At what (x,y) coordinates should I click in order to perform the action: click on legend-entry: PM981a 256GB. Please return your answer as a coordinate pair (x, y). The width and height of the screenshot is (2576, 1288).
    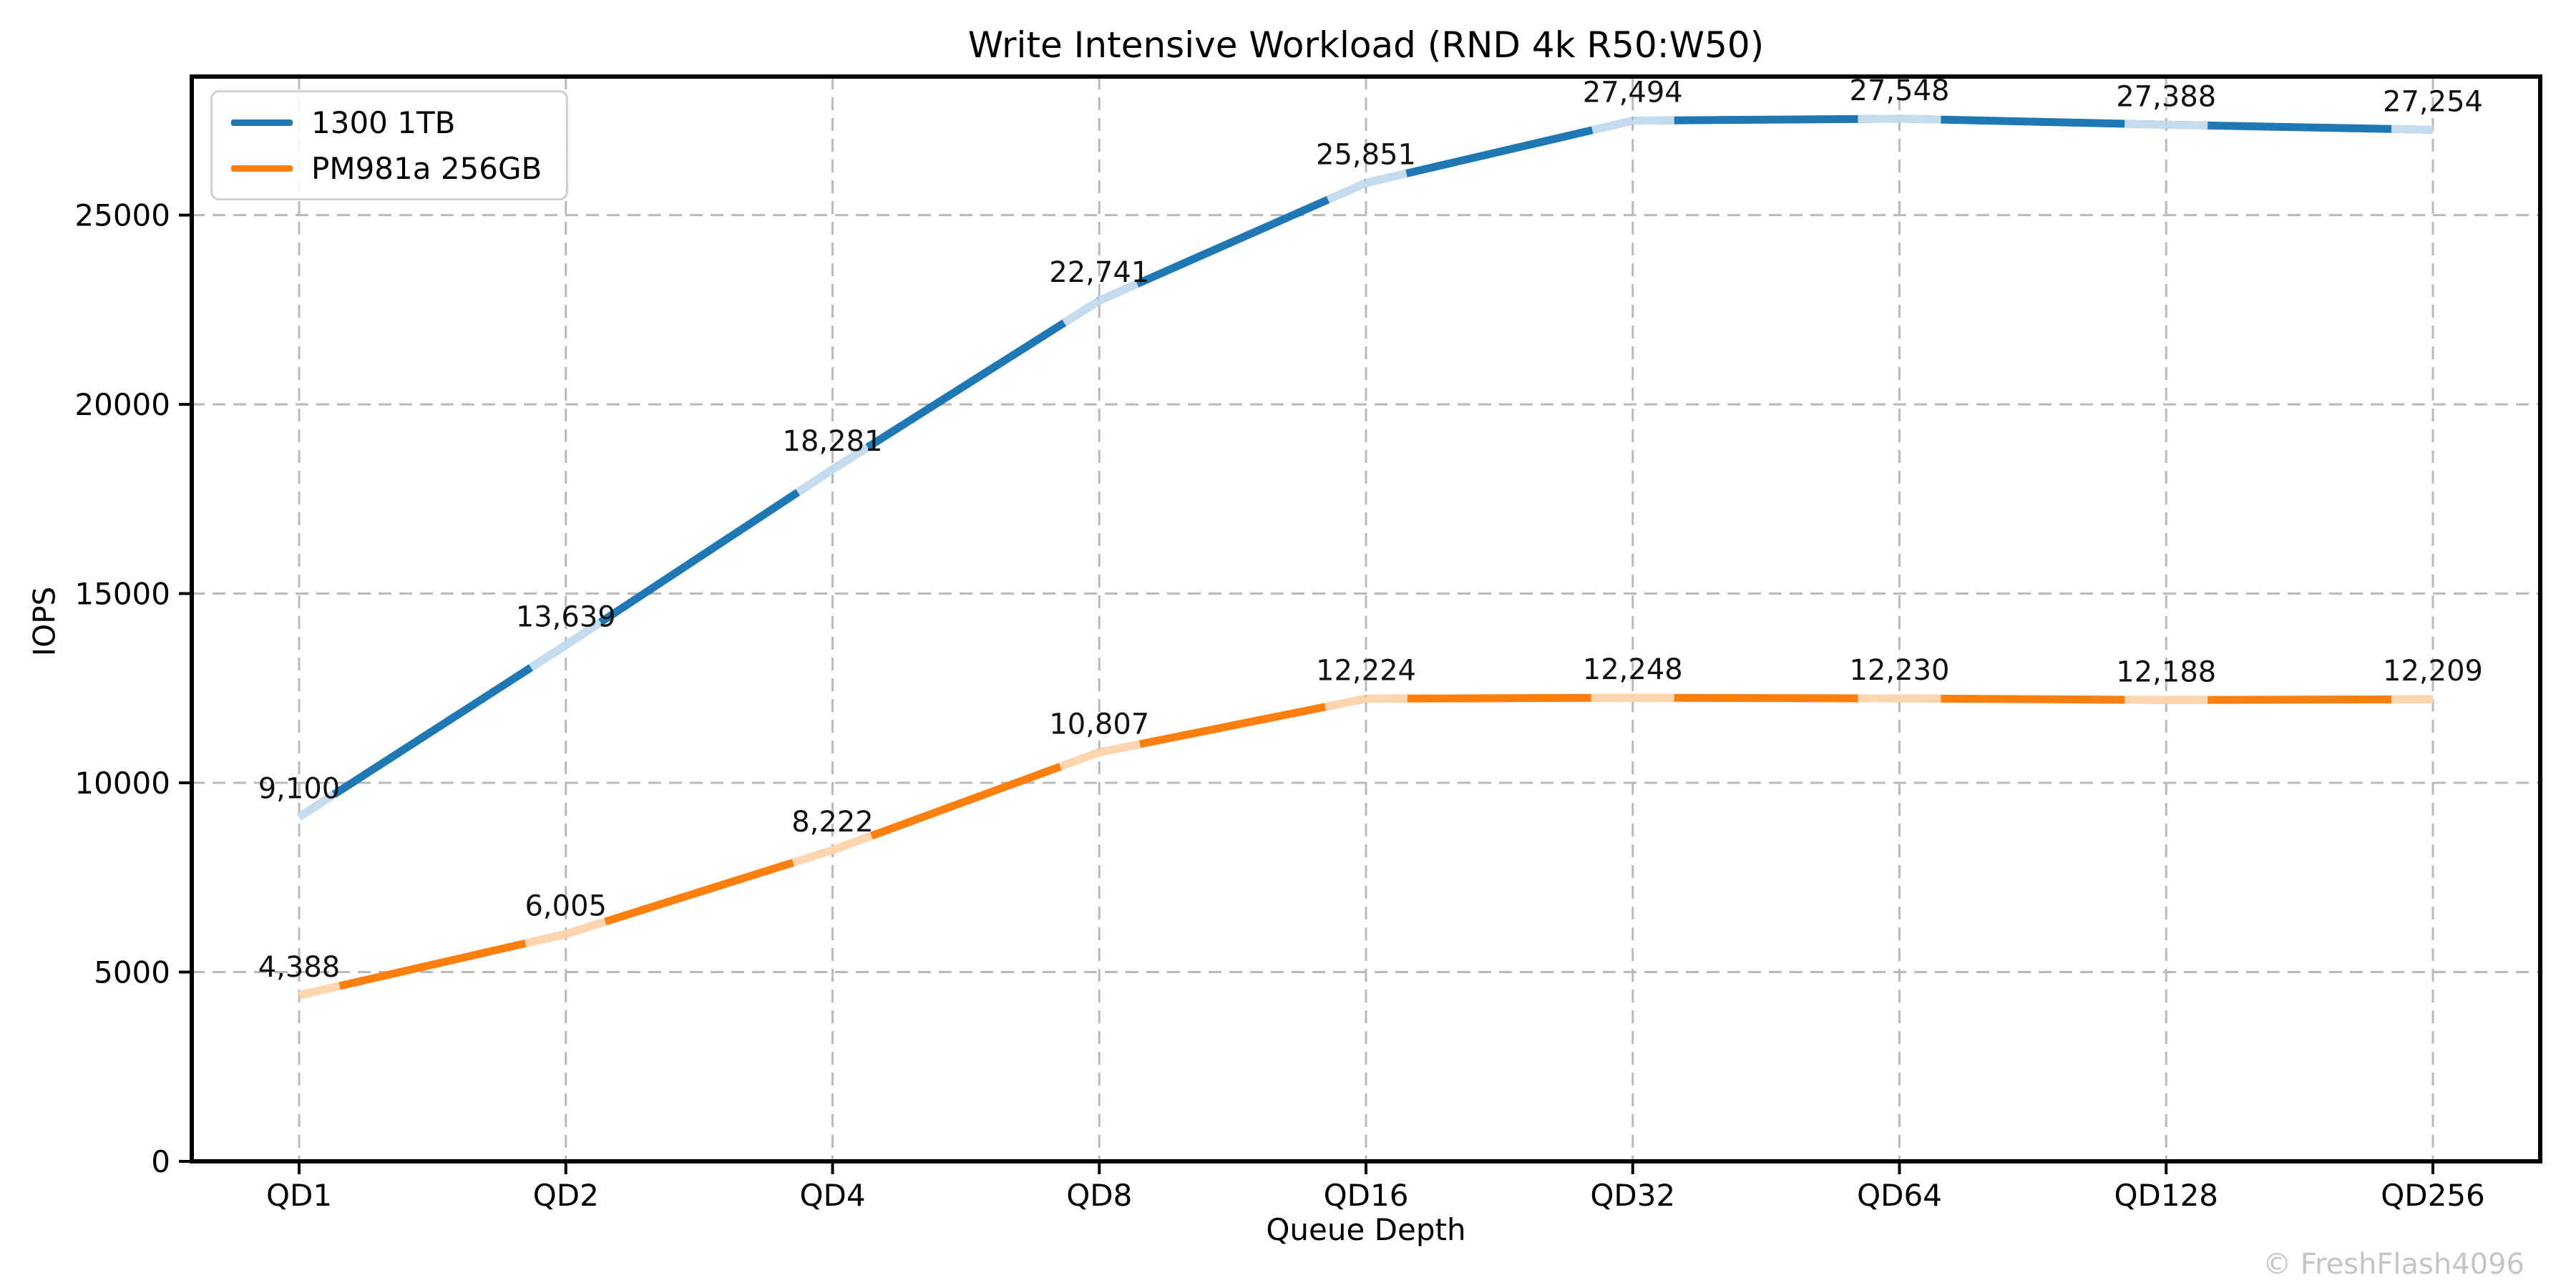
    Looking at the image, I should click on (386, 168).